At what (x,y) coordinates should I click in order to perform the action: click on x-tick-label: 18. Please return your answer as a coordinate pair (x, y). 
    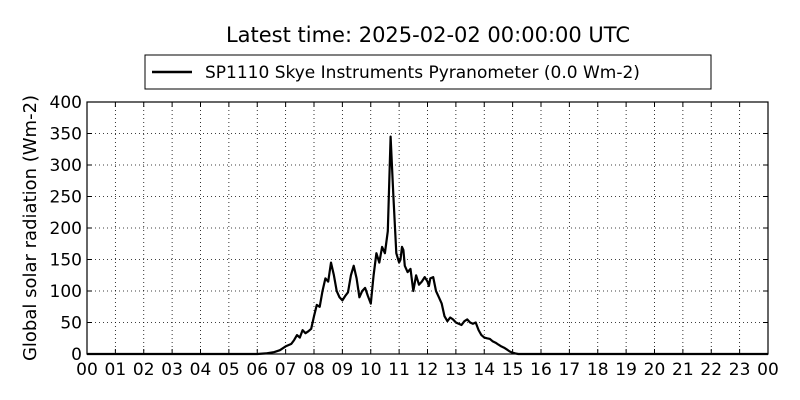
    Looking at the image, I should click on (598, 370).